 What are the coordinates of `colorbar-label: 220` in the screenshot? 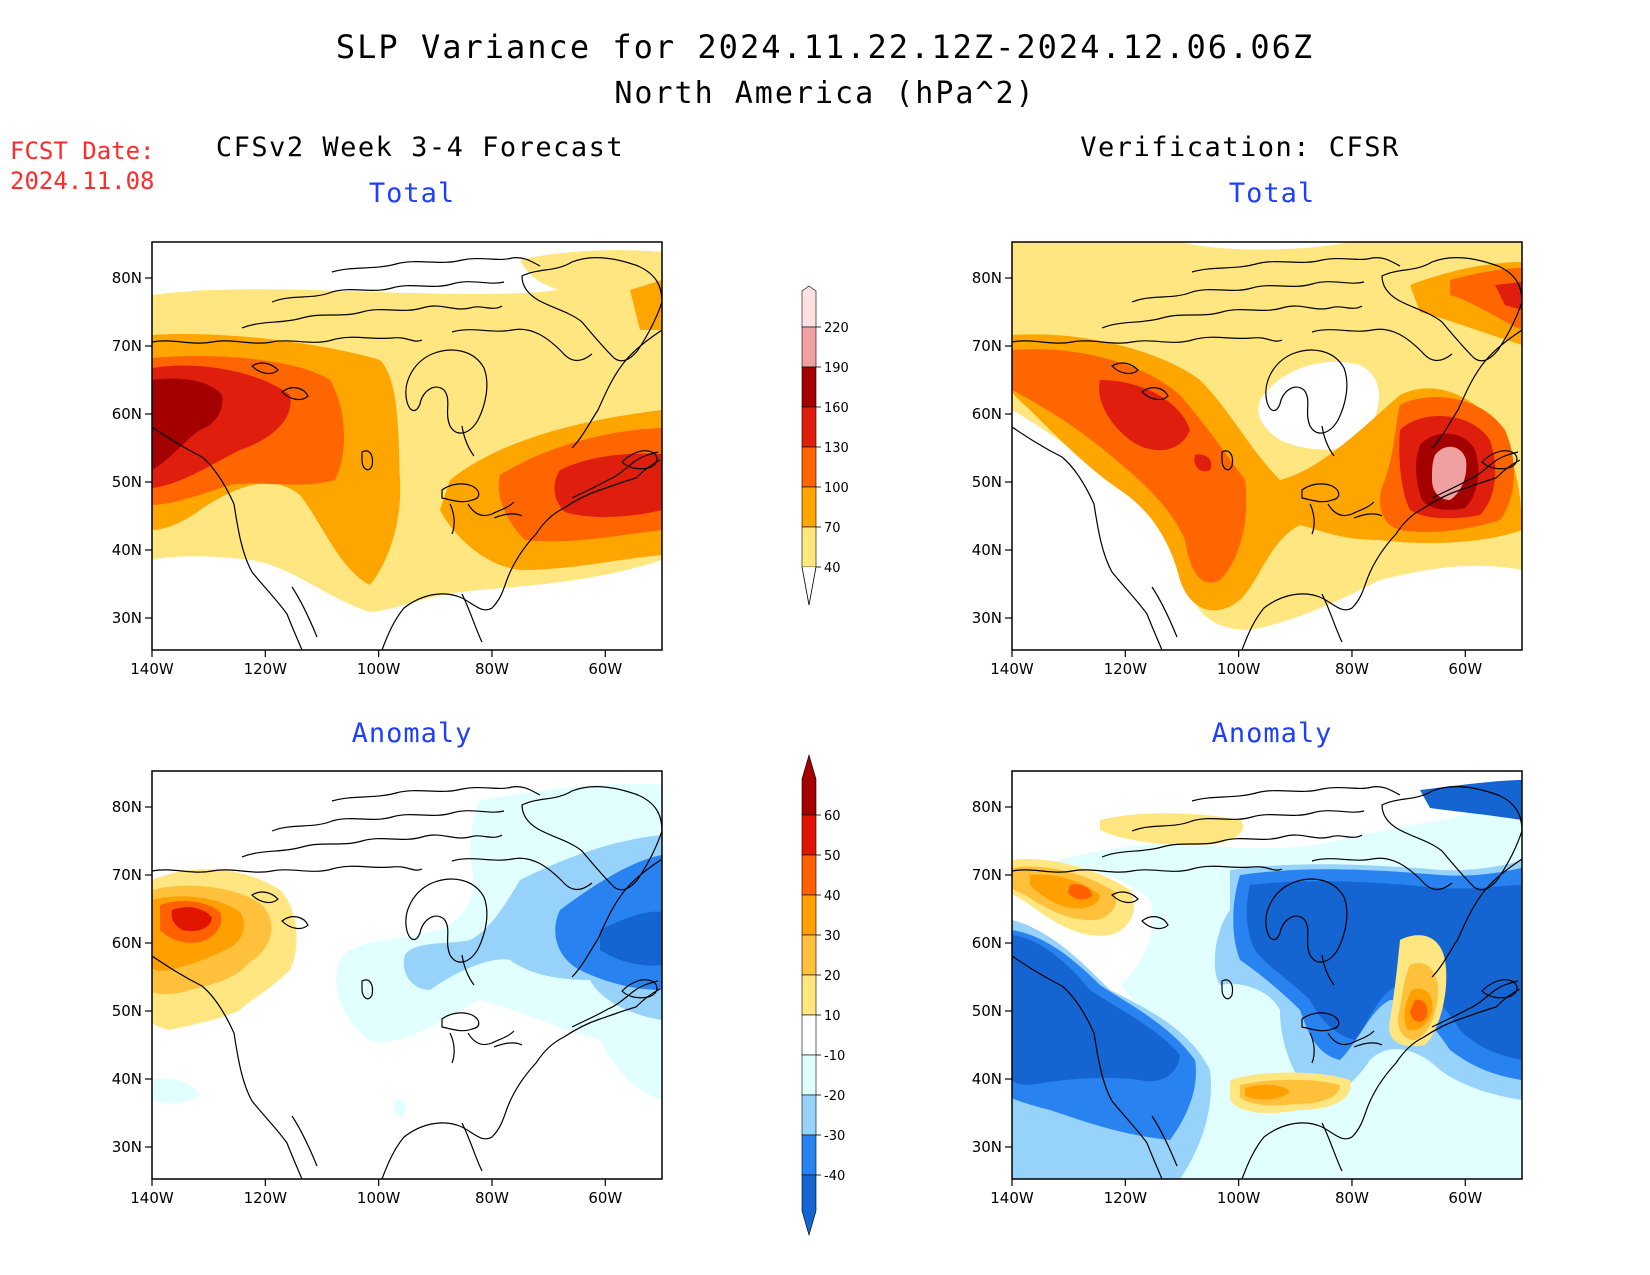 It's located at (836, 328).